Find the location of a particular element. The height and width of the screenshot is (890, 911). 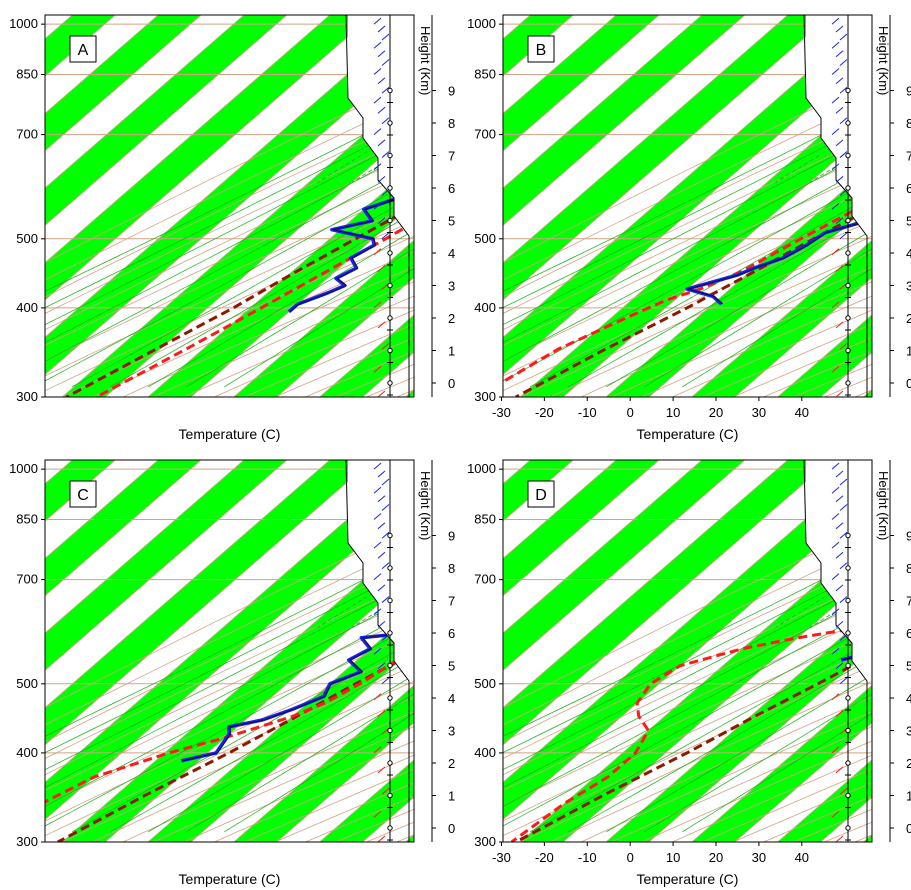

wind-barbs is located at coordinates (839, 207).